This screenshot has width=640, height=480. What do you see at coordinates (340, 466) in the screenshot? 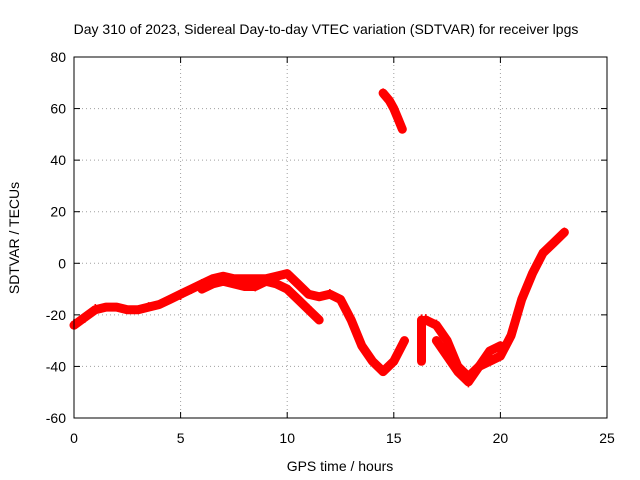
I see `x-axis-label: GPS time / hours` at bounding box center [340, 466].